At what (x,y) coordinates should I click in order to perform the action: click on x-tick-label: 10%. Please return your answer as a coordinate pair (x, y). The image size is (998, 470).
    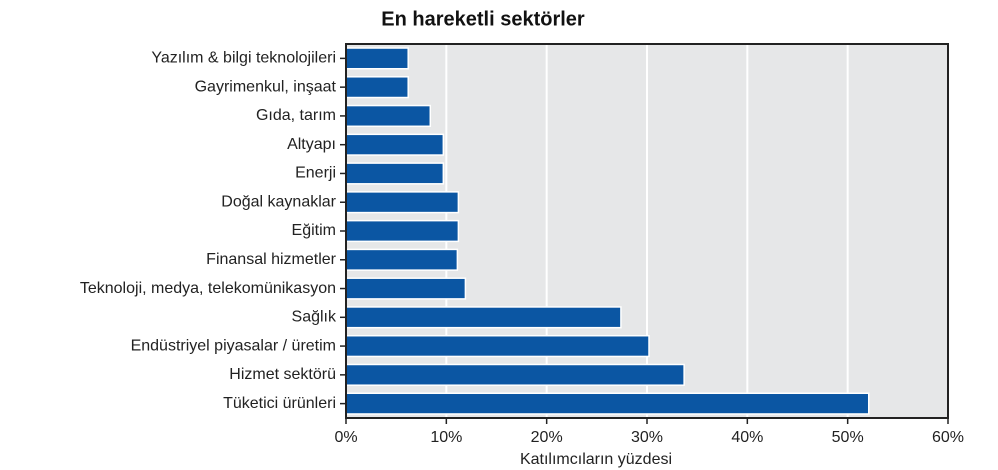
    Looking at the image, I should click on (446, 437).